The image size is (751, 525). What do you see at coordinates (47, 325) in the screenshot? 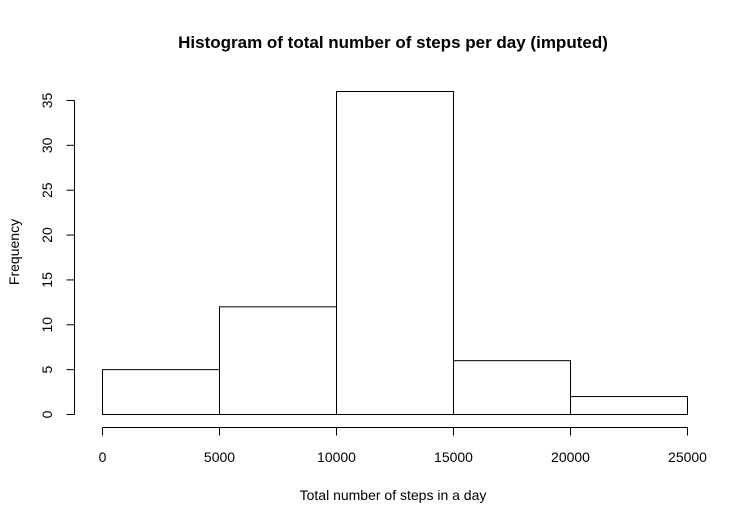
I see `y-tick-label-2: 10` at bounding box center [47, 325].